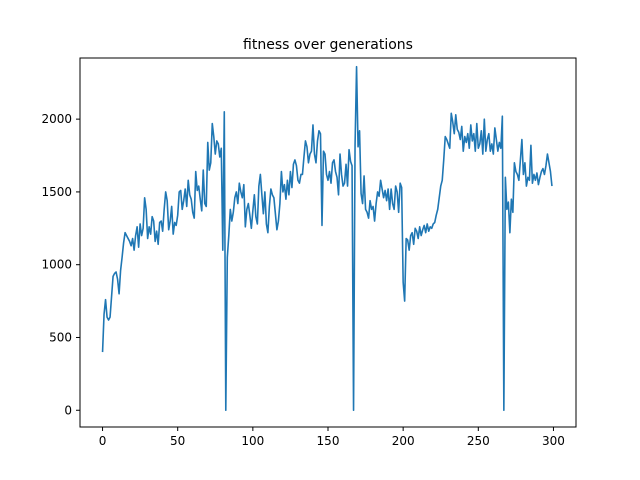 The width and height of the screenshot is (640, 480). I want to click on x-tick-label: 200, so click(403, 441).